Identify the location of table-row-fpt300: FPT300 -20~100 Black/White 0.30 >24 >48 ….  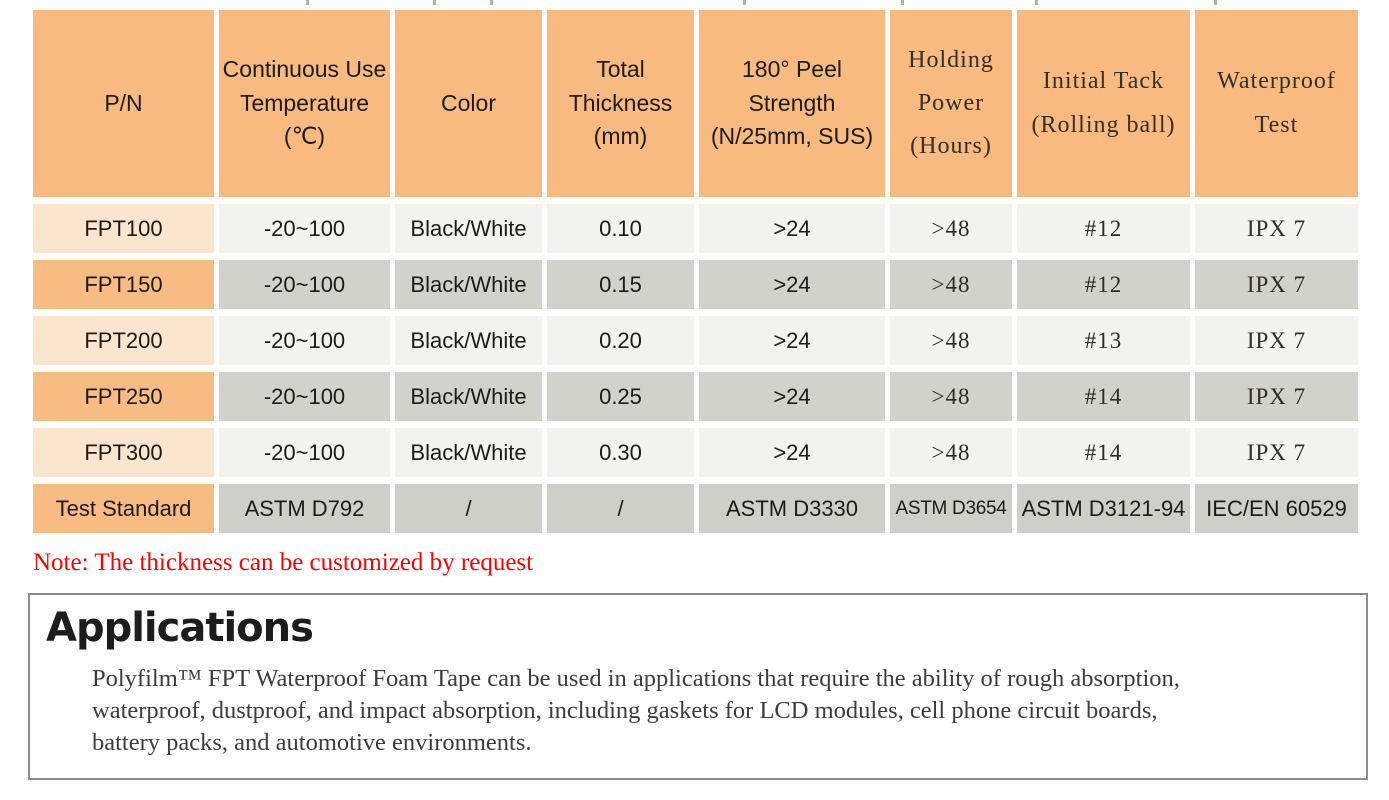
(695, 452).